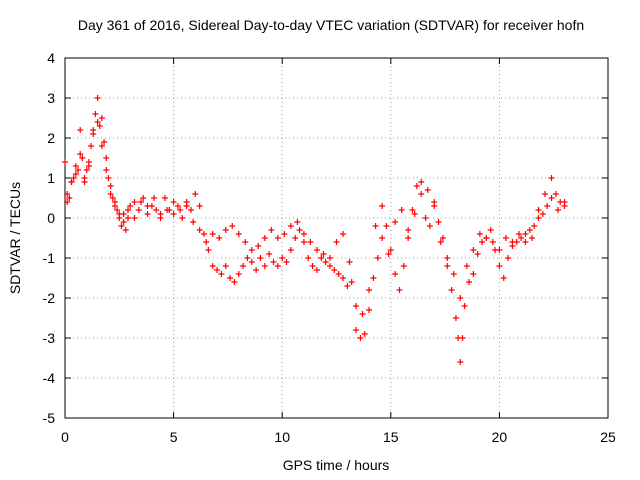 The image size is (640, 480). I want to click on y-tick-label: 3, so click(51, 98).